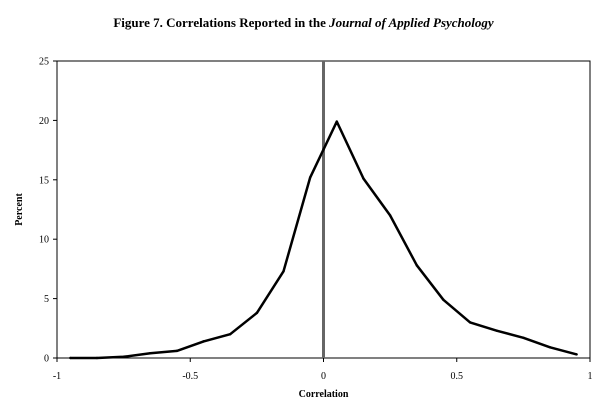 The height and width of the screenshot is (415, 607). What do you see at coordinates (324, 394) in the screenshot?
I see `x-axis-label: Correlation` at bounding box center [324, 394].